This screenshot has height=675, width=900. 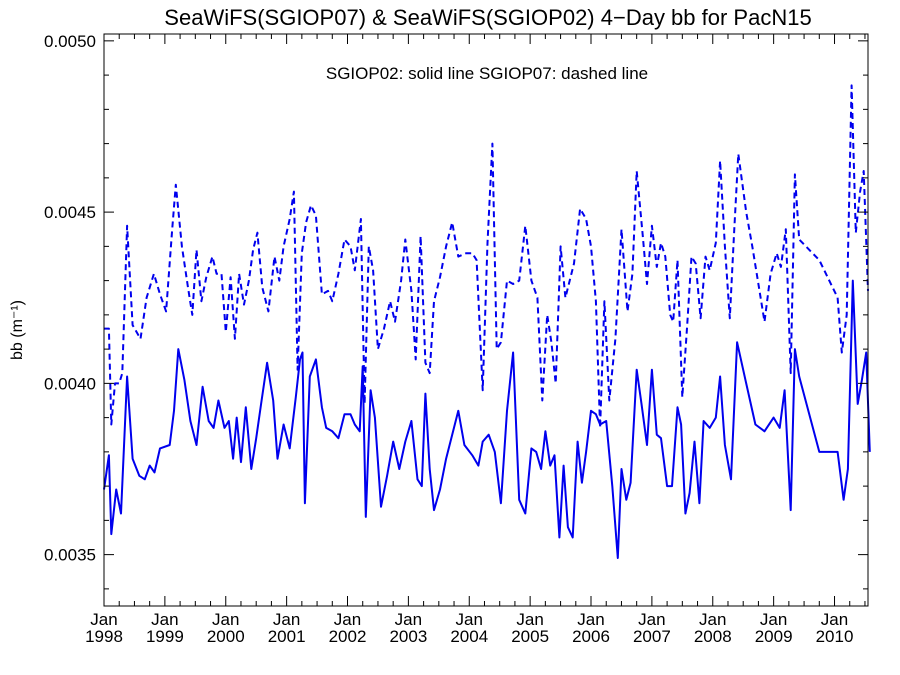 I want to click on y-axis-label: bb (m⁻¹), so click(x=17, y=330).